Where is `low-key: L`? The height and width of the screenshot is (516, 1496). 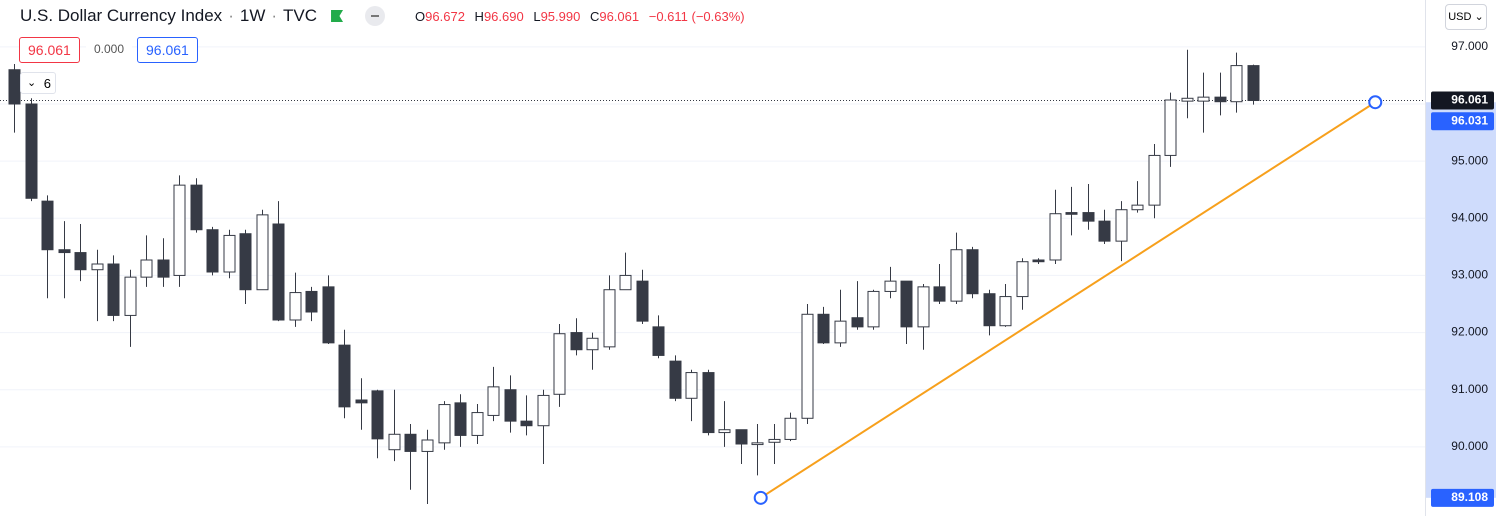 low-key: L is located at coordinates (537, 16).